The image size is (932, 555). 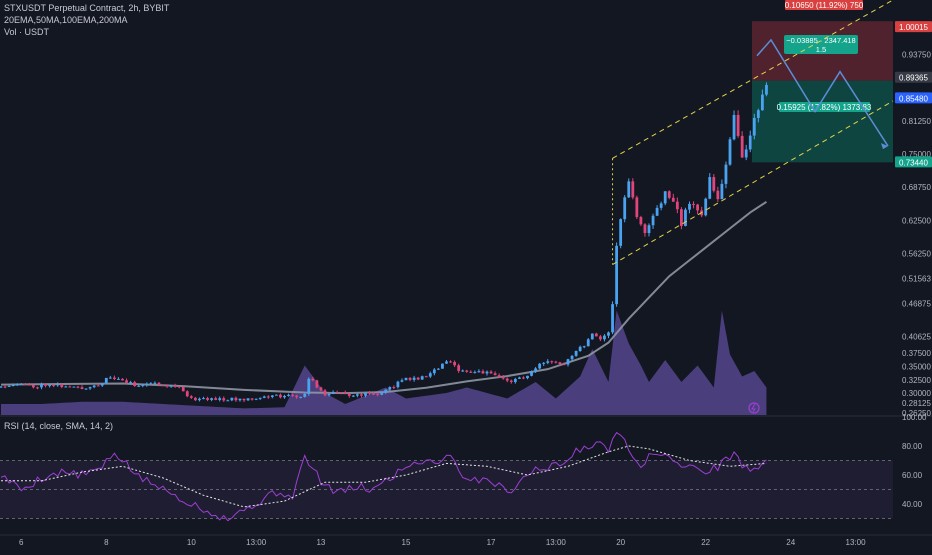 I want to click on ratio-label: 1.5, so click(x=821, y=49).